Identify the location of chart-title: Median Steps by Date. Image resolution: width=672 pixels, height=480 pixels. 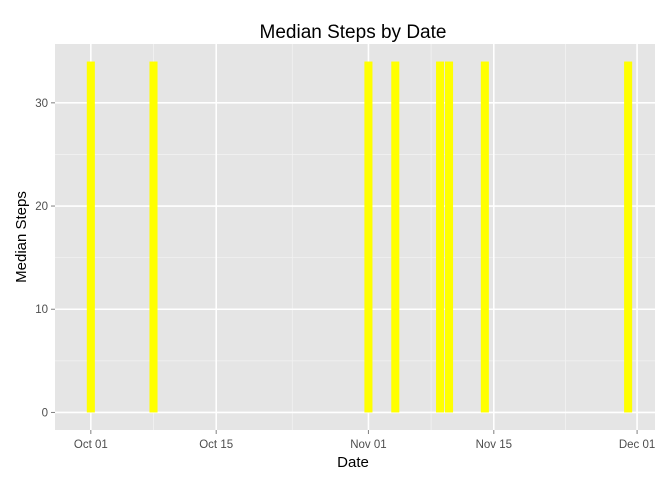
(353, 32).